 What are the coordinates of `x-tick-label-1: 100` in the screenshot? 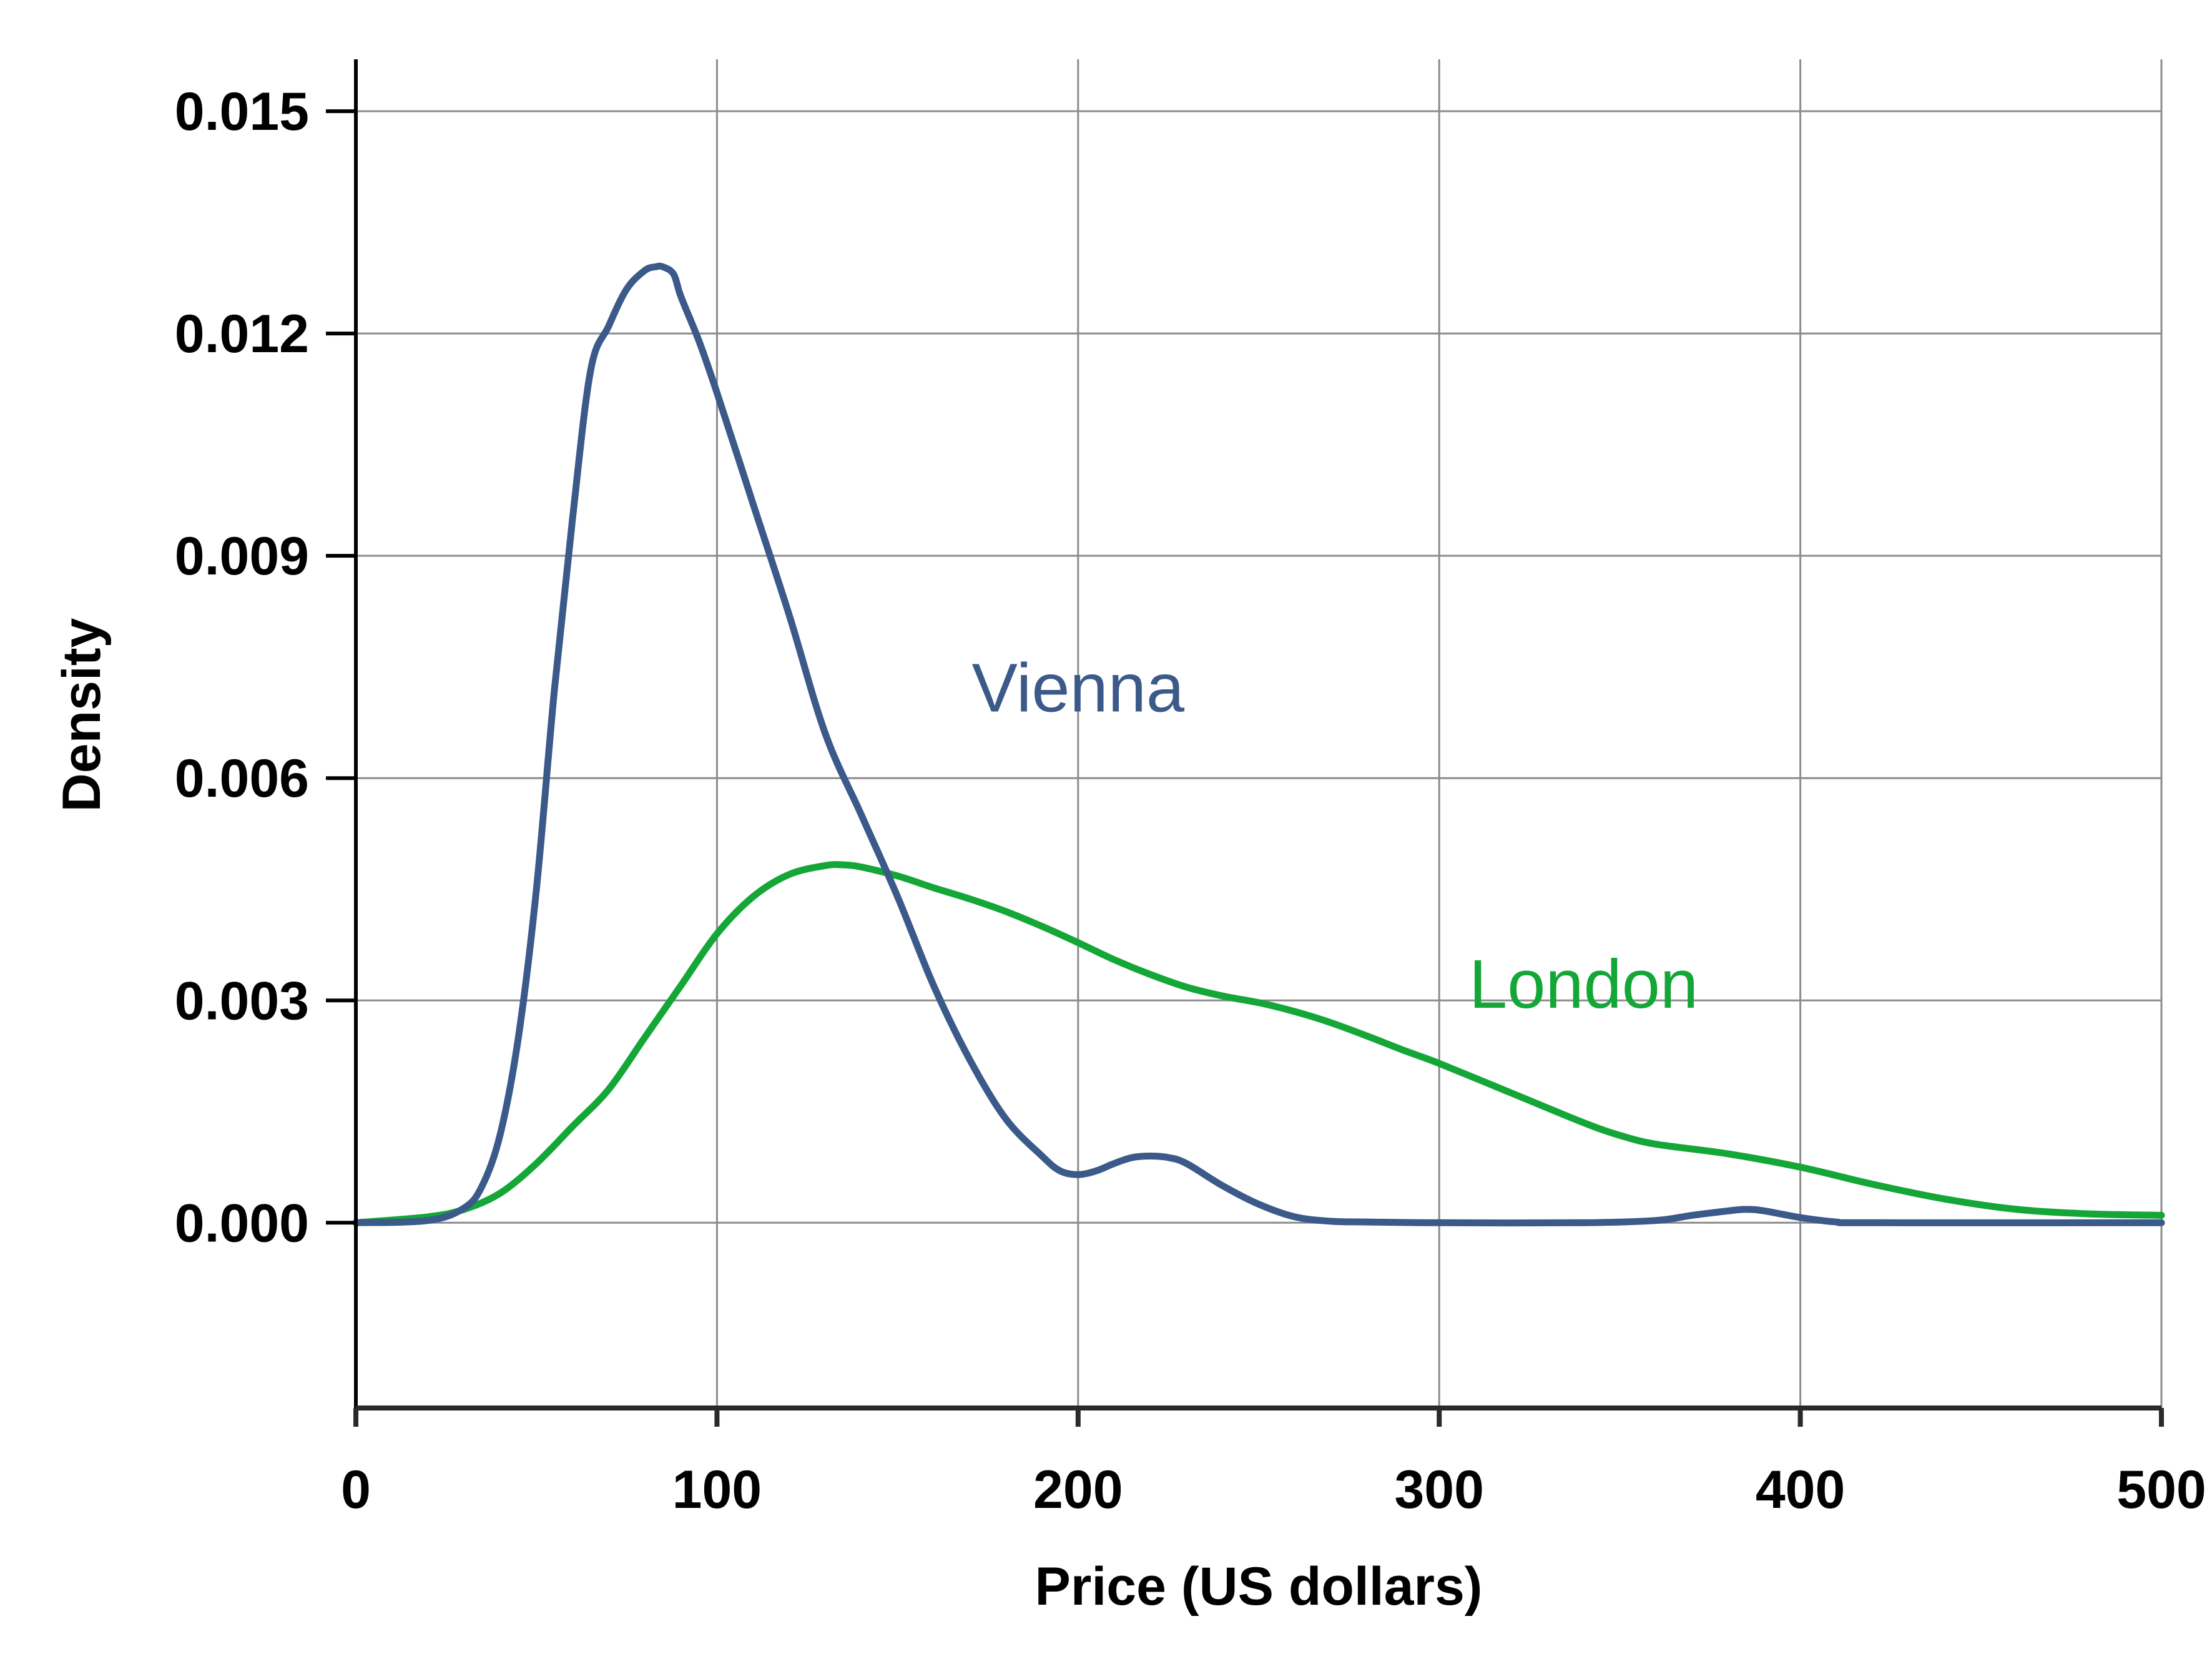 It's located at (717, 1490).